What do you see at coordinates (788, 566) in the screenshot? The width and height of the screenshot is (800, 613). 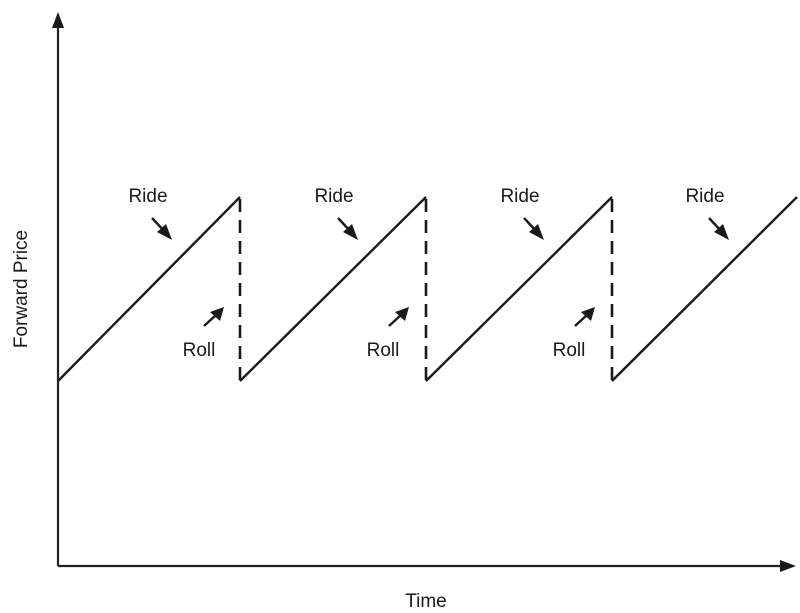 I see `x-axis-arrowhead` at bounding box center [788, 566].